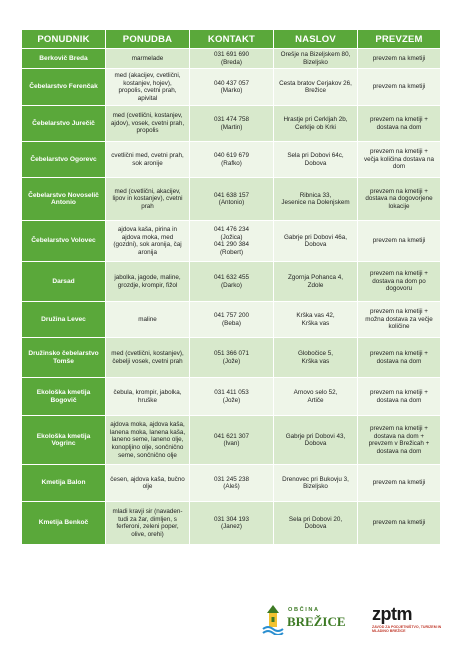  I want to click on cell-ponudnik: Čebelarstvo Jurečič, so click(64, 124).